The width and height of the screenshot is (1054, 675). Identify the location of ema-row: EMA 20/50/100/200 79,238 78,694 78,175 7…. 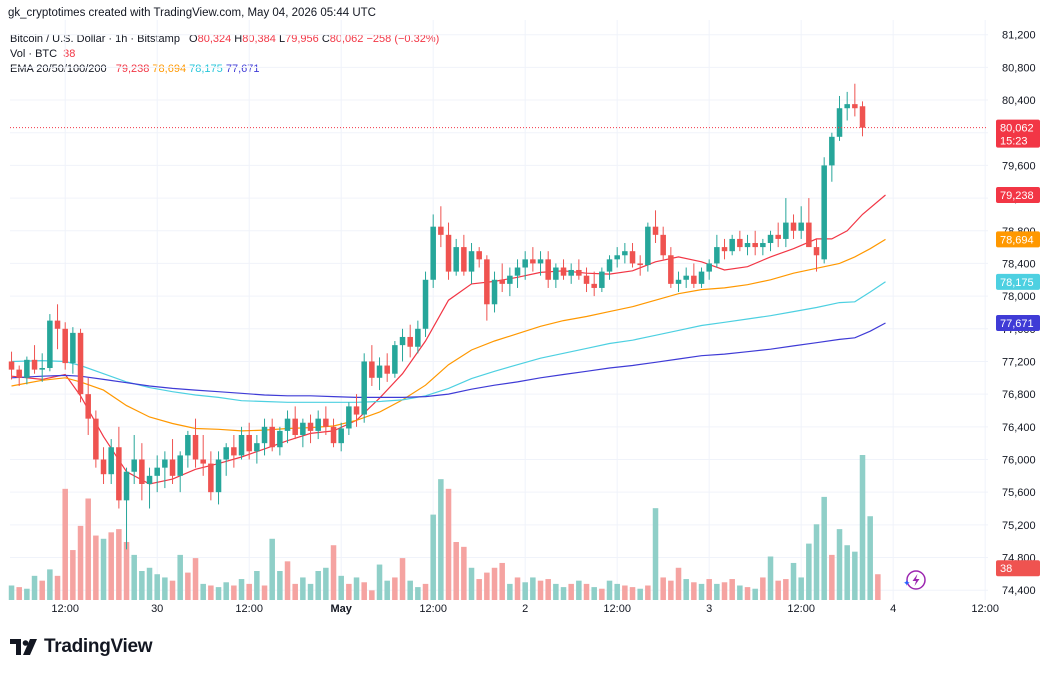
(224, 69).